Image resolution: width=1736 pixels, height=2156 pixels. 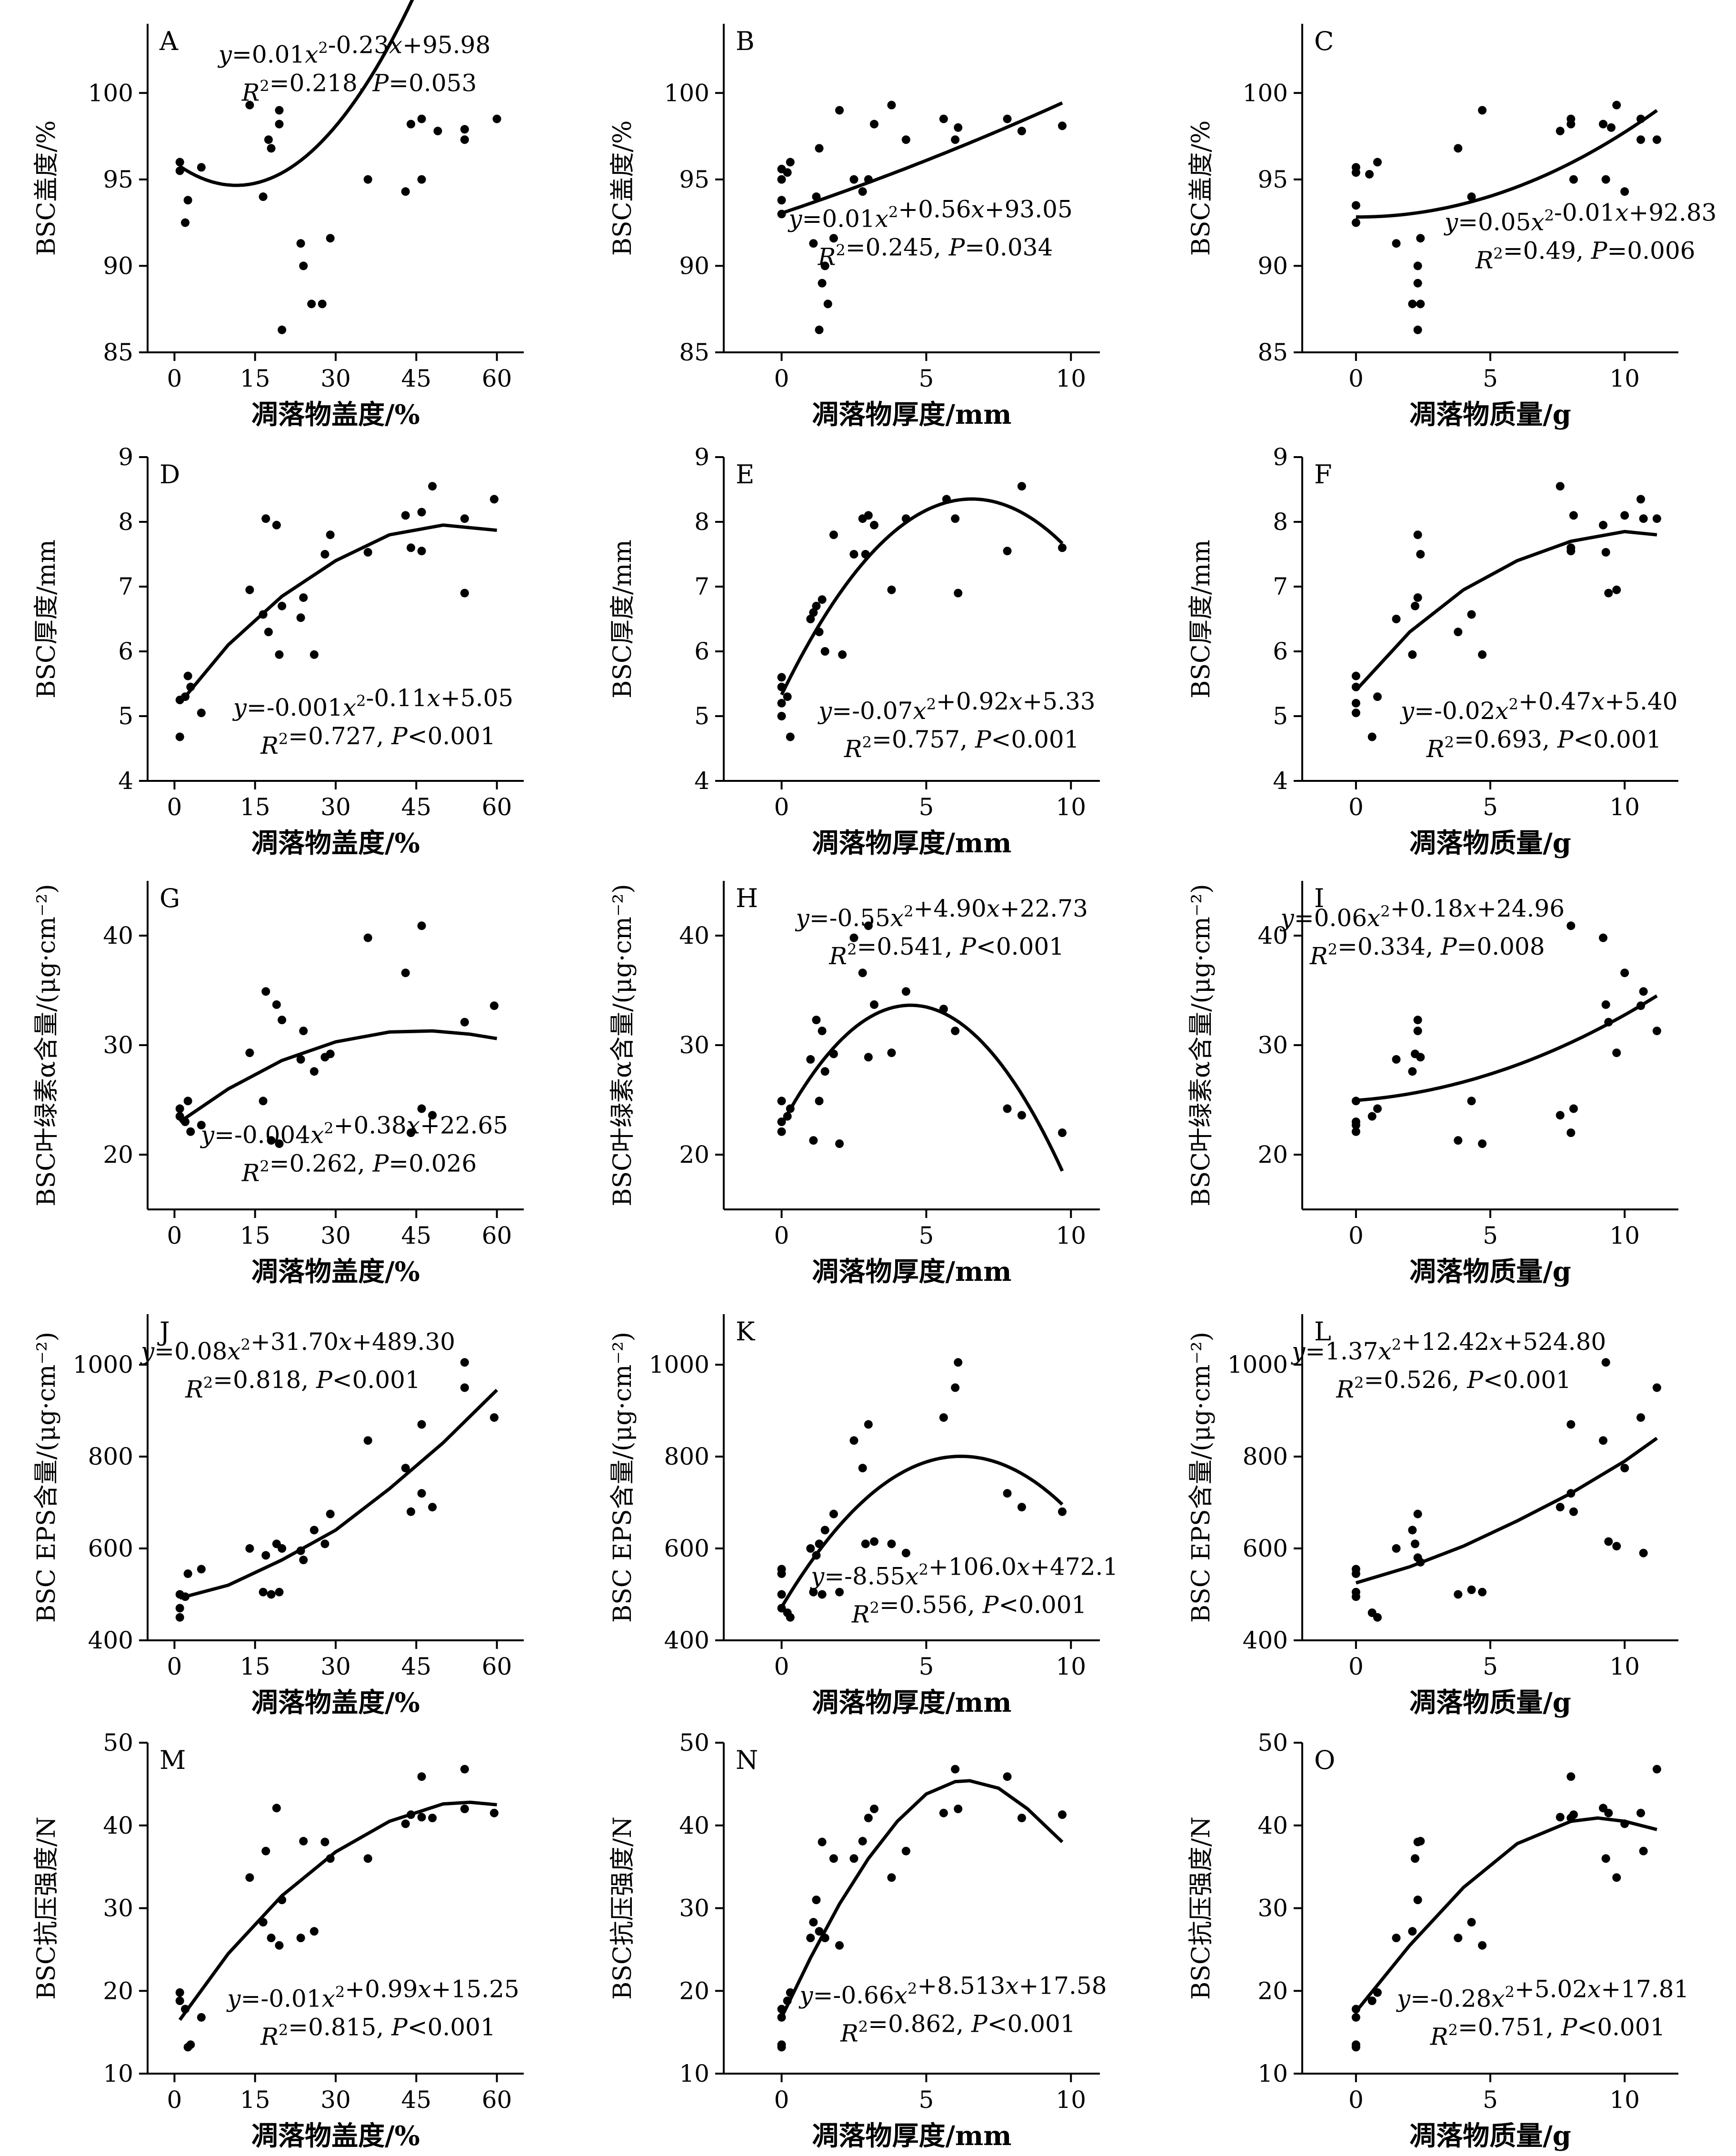 I want to click on y-tick-label: 10, so click(x=694, y=2074).